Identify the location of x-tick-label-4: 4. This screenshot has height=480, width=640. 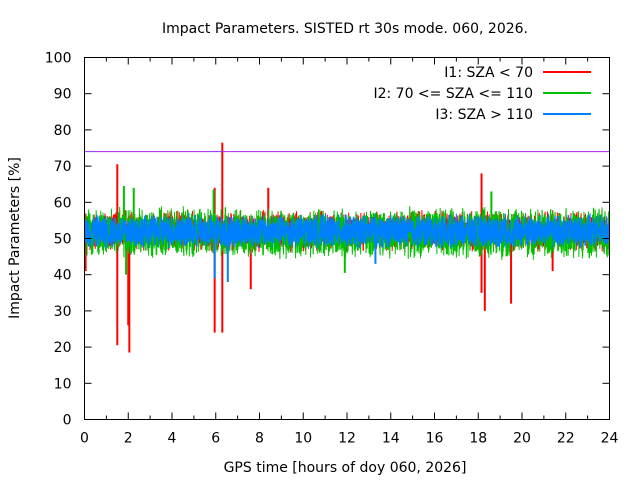
(172, 439).